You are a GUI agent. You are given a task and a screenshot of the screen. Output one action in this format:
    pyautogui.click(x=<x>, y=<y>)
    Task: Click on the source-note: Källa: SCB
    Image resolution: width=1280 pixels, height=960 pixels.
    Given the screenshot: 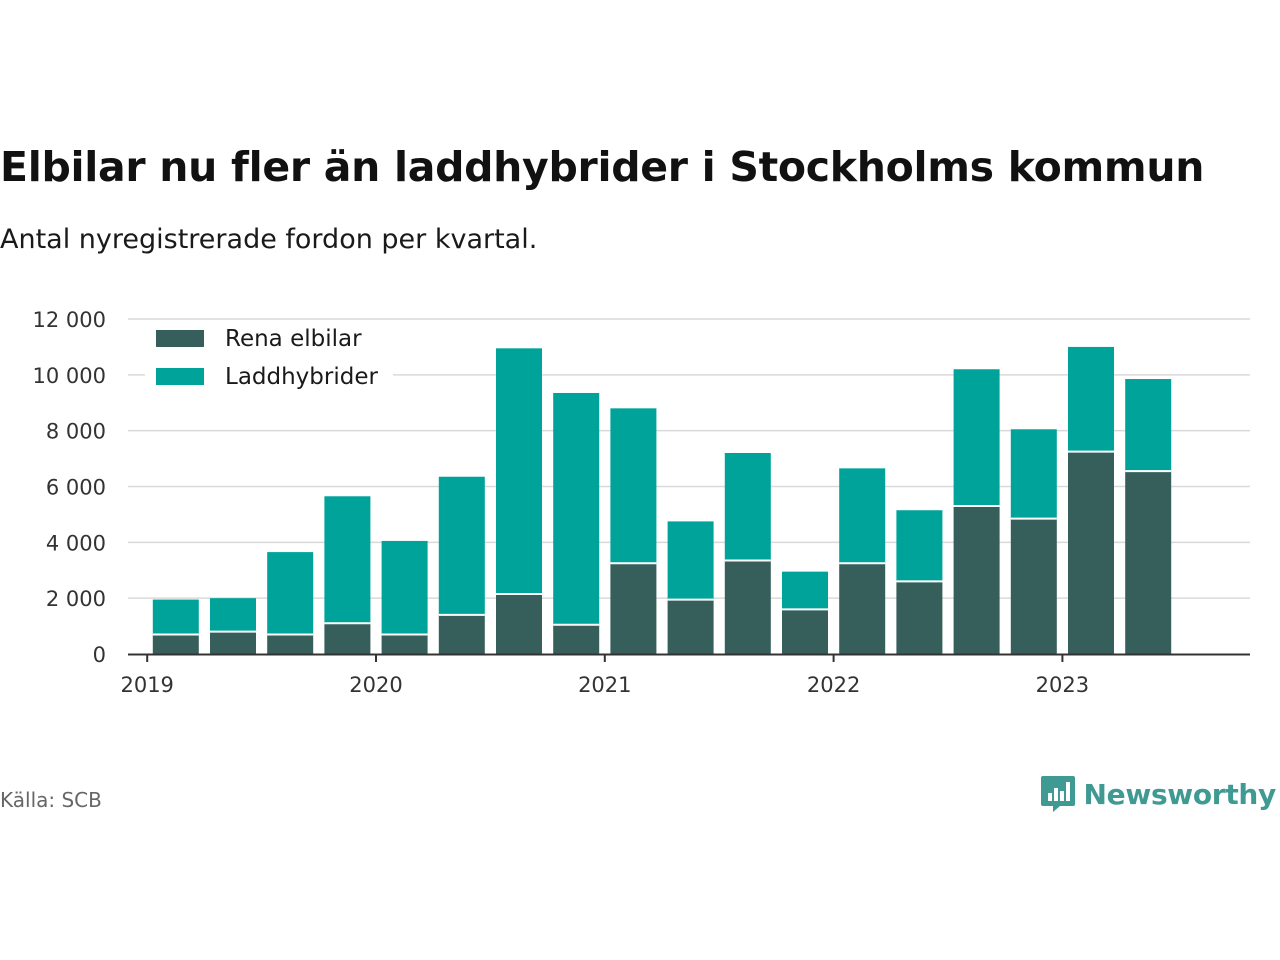 What is the action you would take?
    pyautogui.click(x=51, y=800)
    